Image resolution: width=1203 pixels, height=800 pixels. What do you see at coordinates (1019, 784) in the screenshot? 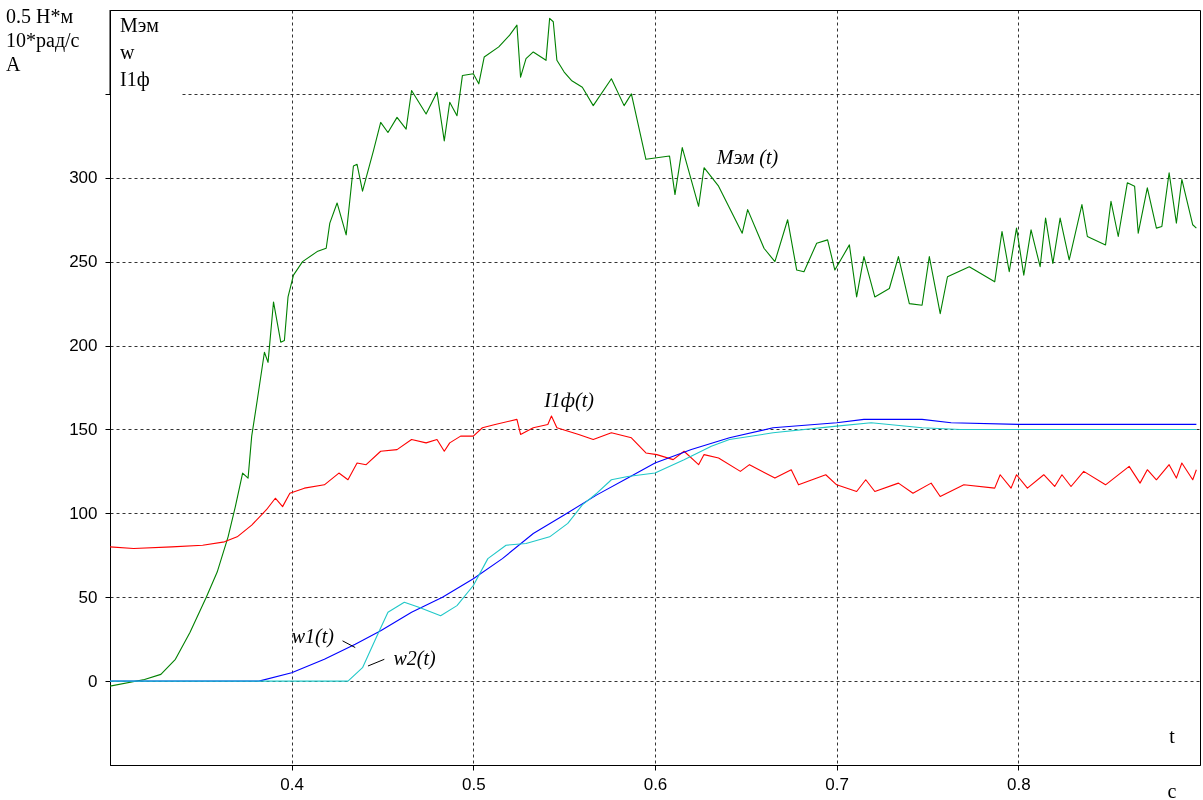
I see `x-tick-label: 0.8` at bounding box center [1019, 784].